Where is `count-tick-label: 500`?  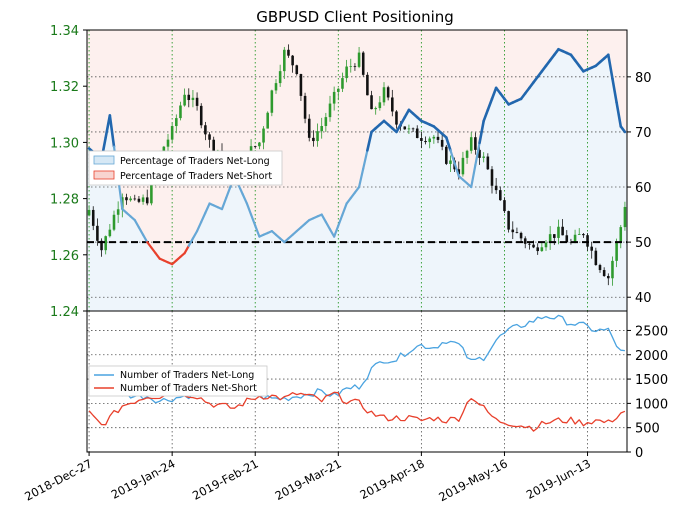
count-tick-label: 500 is located at coordinates (647, 429).